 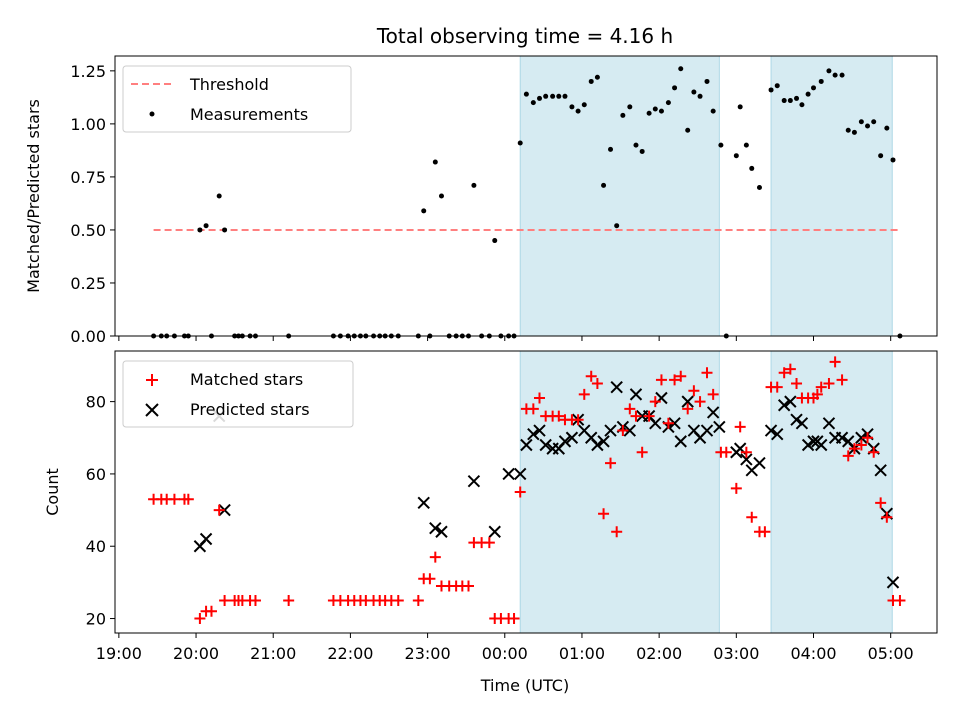 What do you see at coordinates (88, 124) in the screenshot?
I see `top-y-tick-label: 1.00` at bounding box center [88, 124].